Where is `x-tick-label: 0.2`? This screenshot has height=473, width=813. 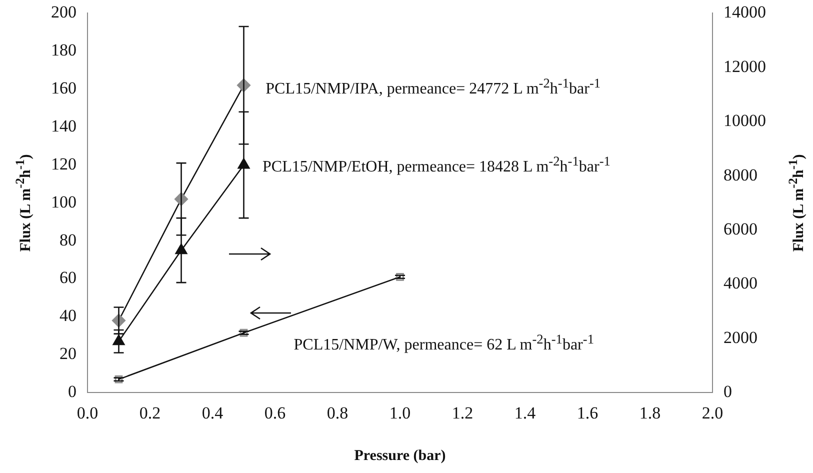
x-tick-label: 0.2 is located at coordinates (150, 412).